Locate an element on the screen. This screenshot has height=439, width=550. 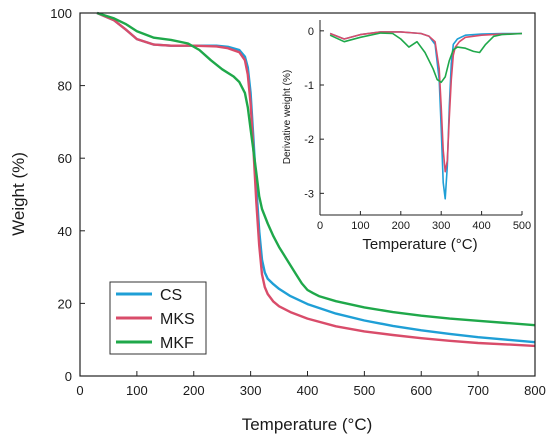
inset-x-tick-label: 200 is located at coordinates (401, 226).